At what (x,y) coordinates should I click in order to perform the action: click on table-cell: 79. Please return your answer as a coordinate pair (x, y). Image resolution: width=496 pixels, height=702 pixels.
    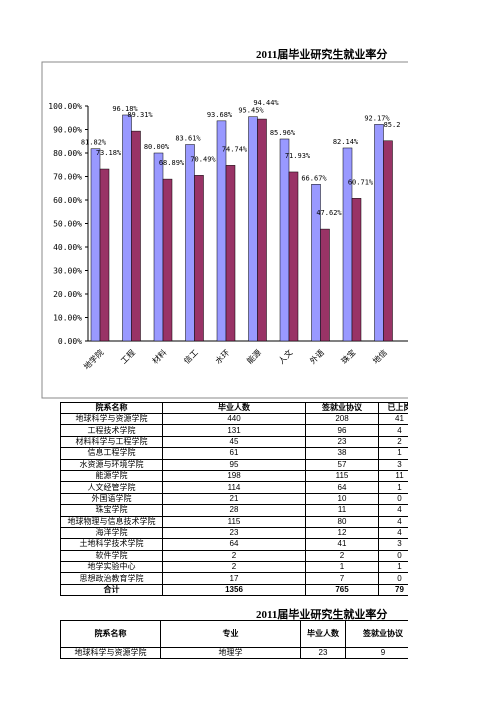
    Looking at the image, I should click on (393, 590).